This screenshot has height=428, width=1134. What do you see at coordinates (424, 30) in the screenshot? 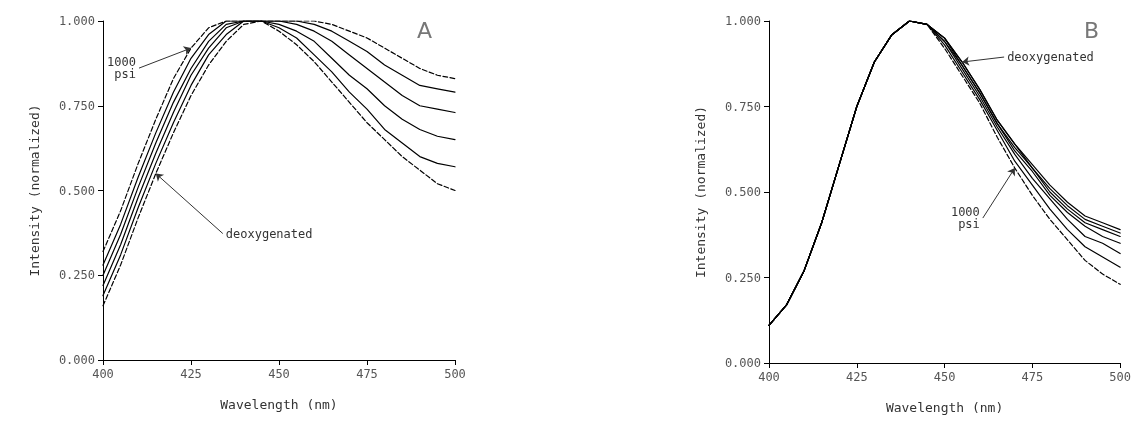
I see `chart-title: A` at bounding box center [424, 30].